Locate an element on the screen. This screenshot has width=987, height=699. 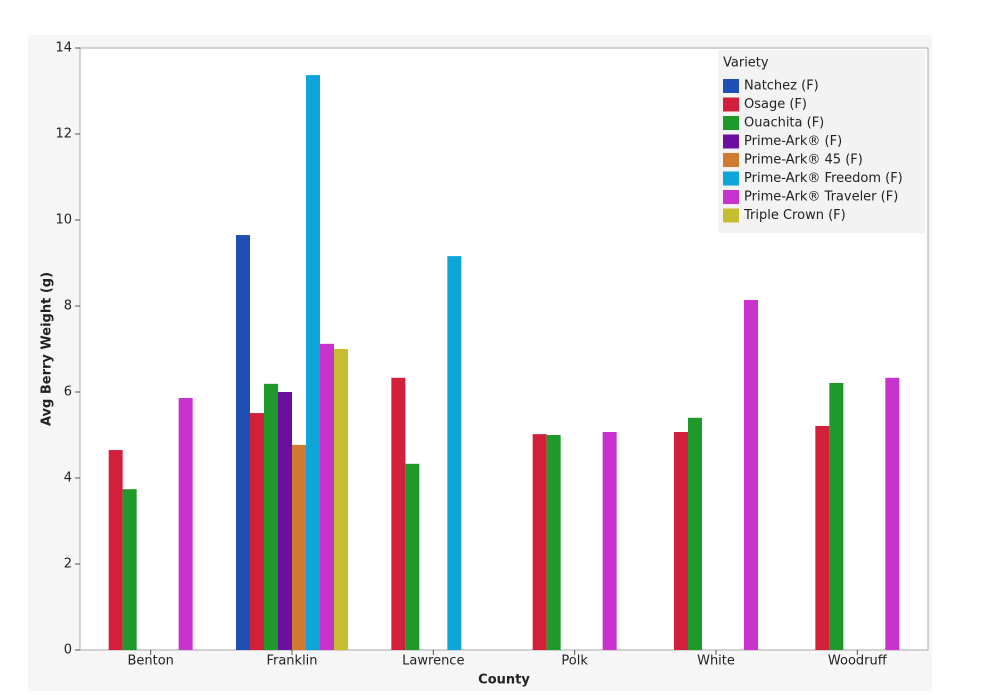
y-tick-label: 8 is located at coordinates (68, 306).